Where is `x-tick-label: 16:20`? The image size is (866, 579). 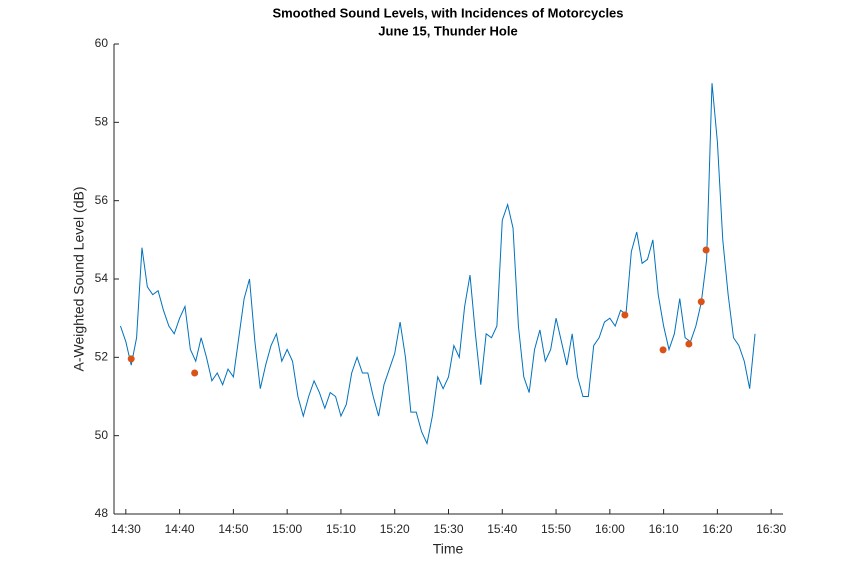
x-tick-label: 16:20 is located at coordinates (717, 529).